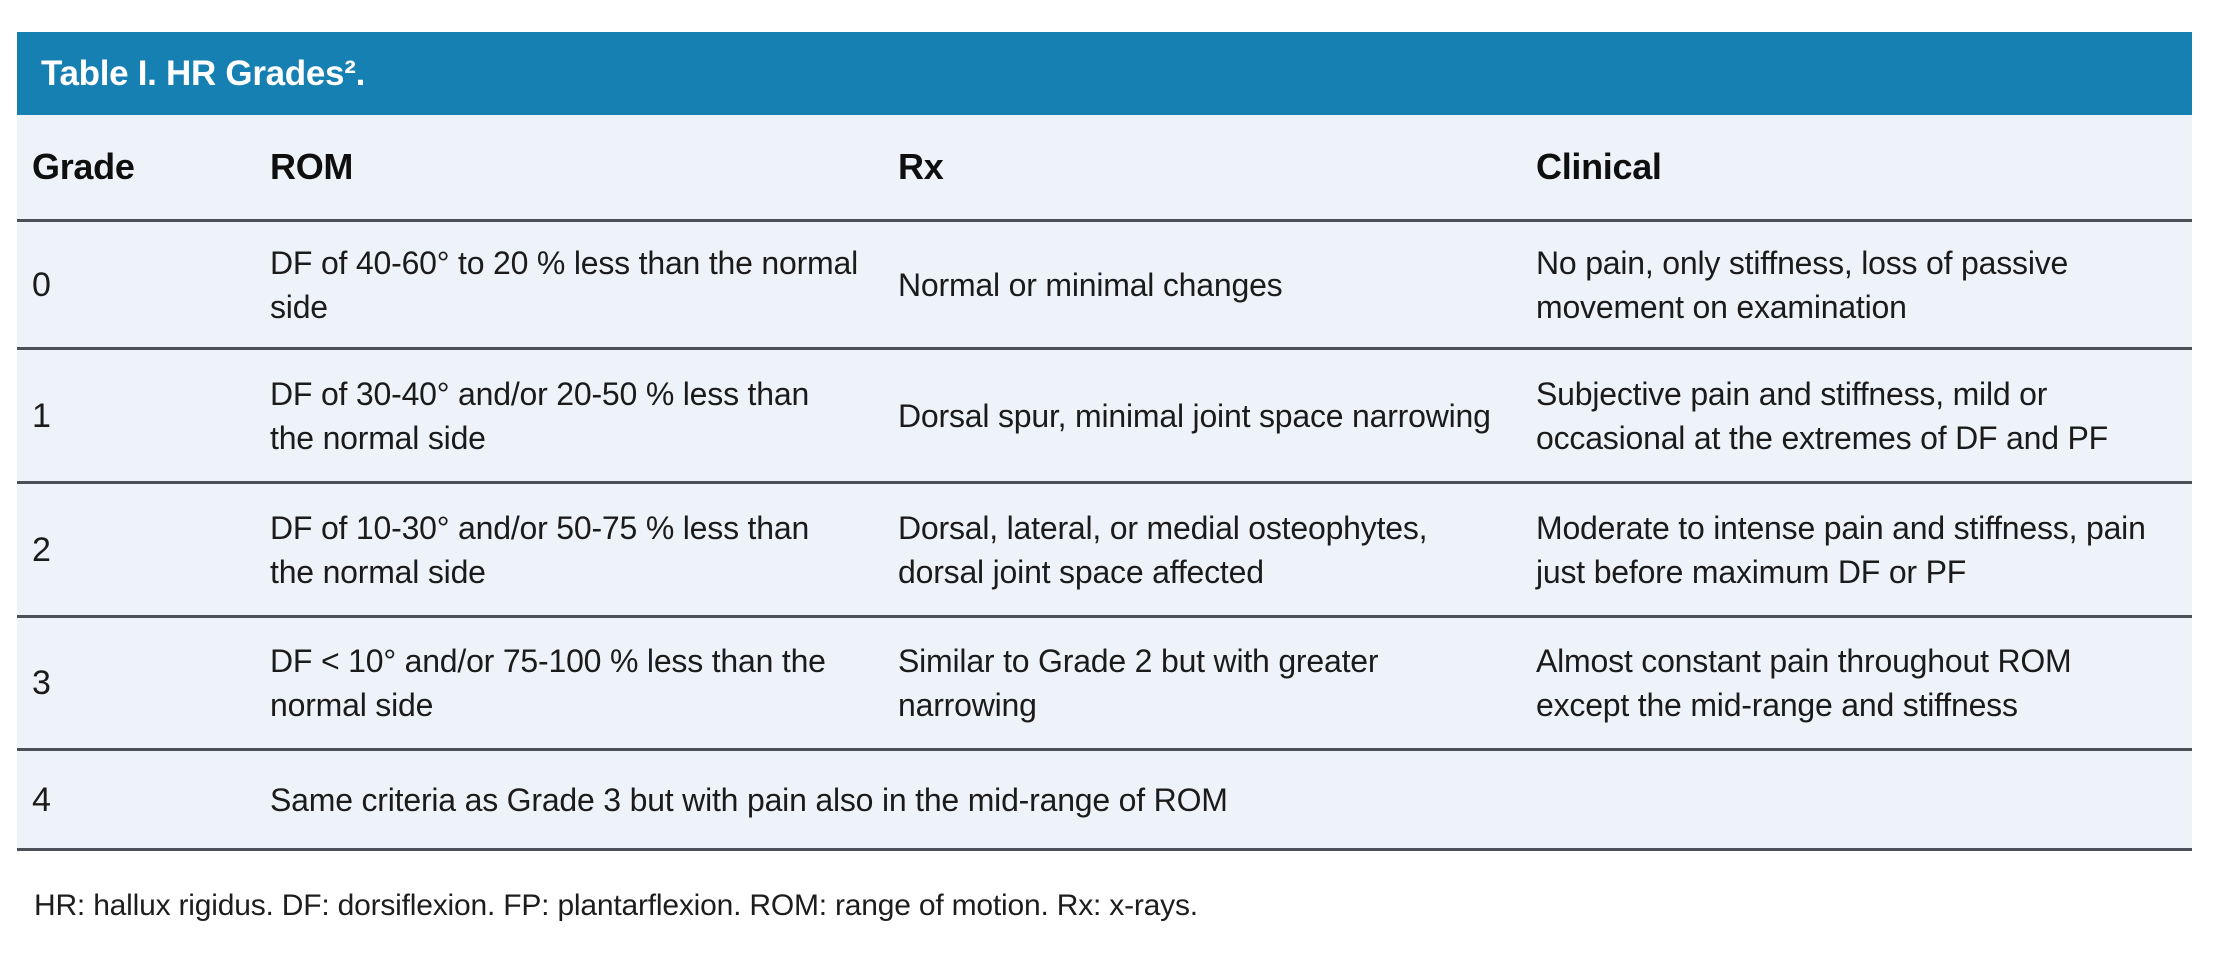 This screenshot has width=2239, height=965. What do you see at coordinates (1203, 284) in the screenshot?
I see `cell-rx-0: Normal or minimal changes` at bounding box center [1203, 284].